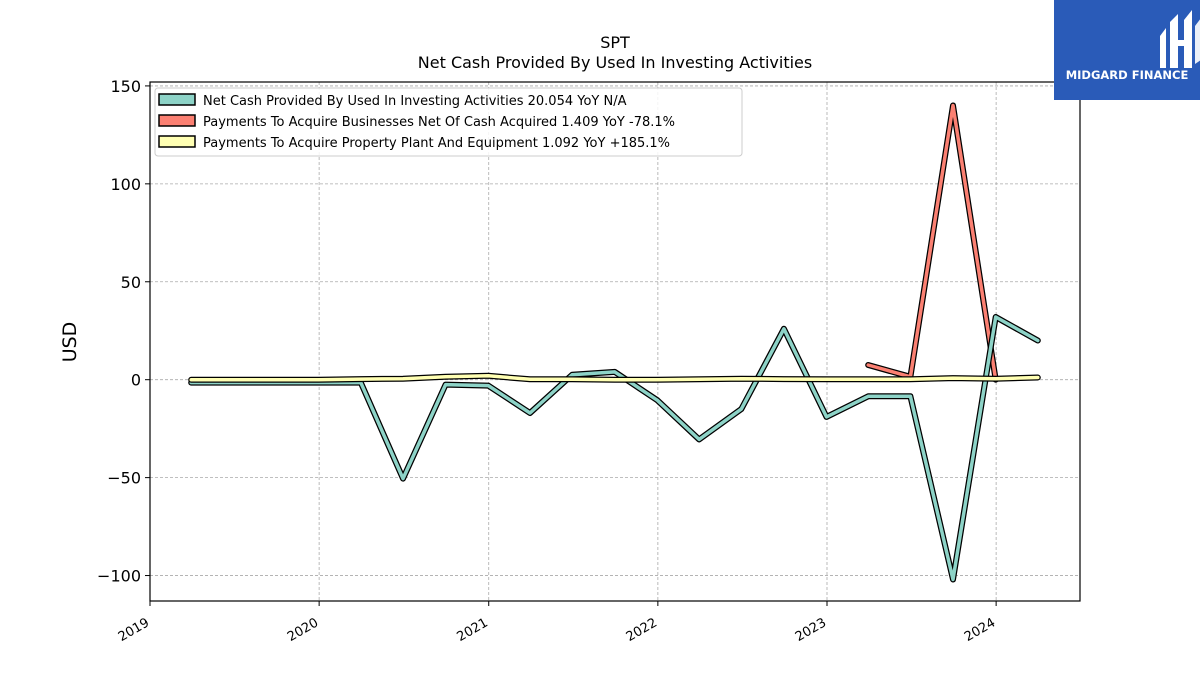 The width and height of the screenshot is (1200, 675). Describe the element at coordinates (123, 331) in the screenshot. I see `y-axis-ticks: 150 100 50 0 −50 −100` at that location.